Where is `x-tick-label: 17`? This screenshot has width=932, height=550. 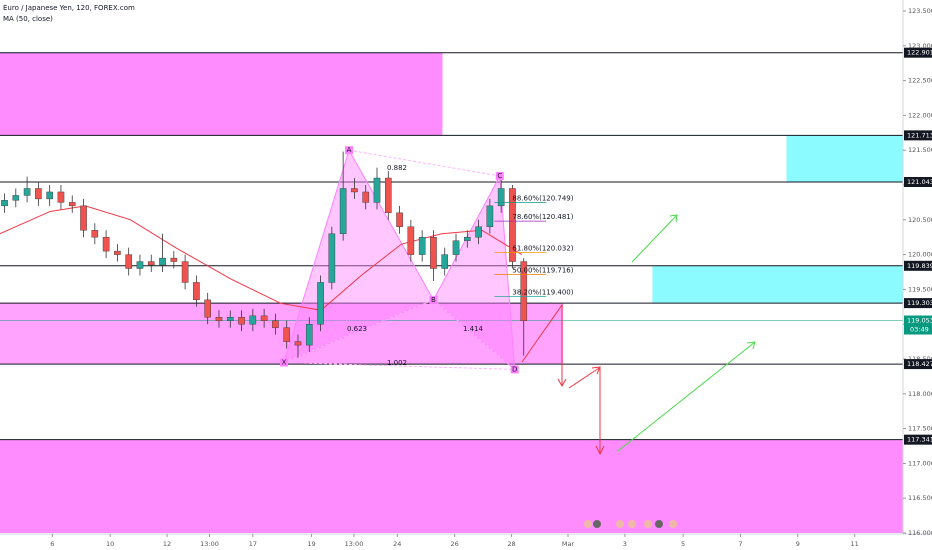 x-tick-label: 17 is located at coordinates (253, 544).